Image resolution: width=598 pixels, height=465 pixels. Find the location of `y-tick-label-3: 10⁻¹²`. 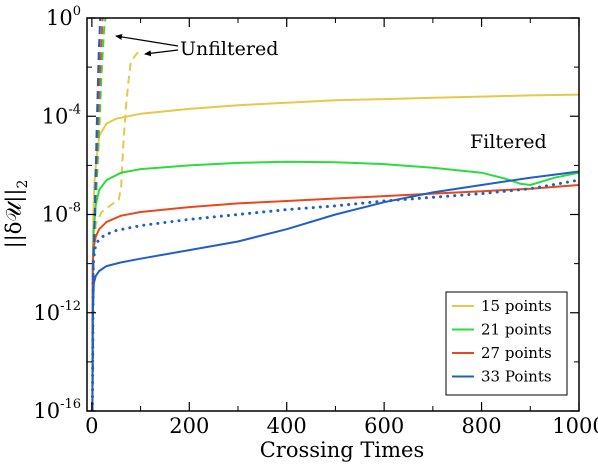

y-tick-label-3: 10⁻¹² is located at coordinates (57, 312).